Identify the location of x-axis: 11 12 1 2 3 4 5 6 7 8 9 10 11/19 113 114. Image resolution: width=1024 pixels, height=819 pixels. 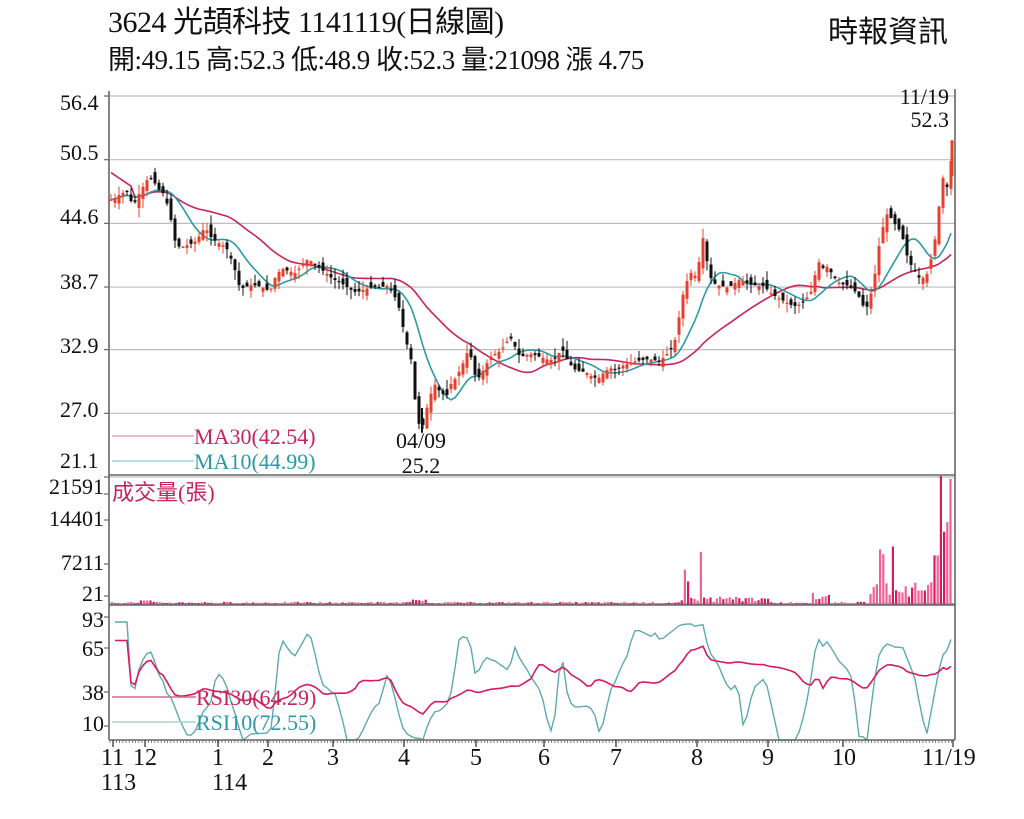
(538, 770).